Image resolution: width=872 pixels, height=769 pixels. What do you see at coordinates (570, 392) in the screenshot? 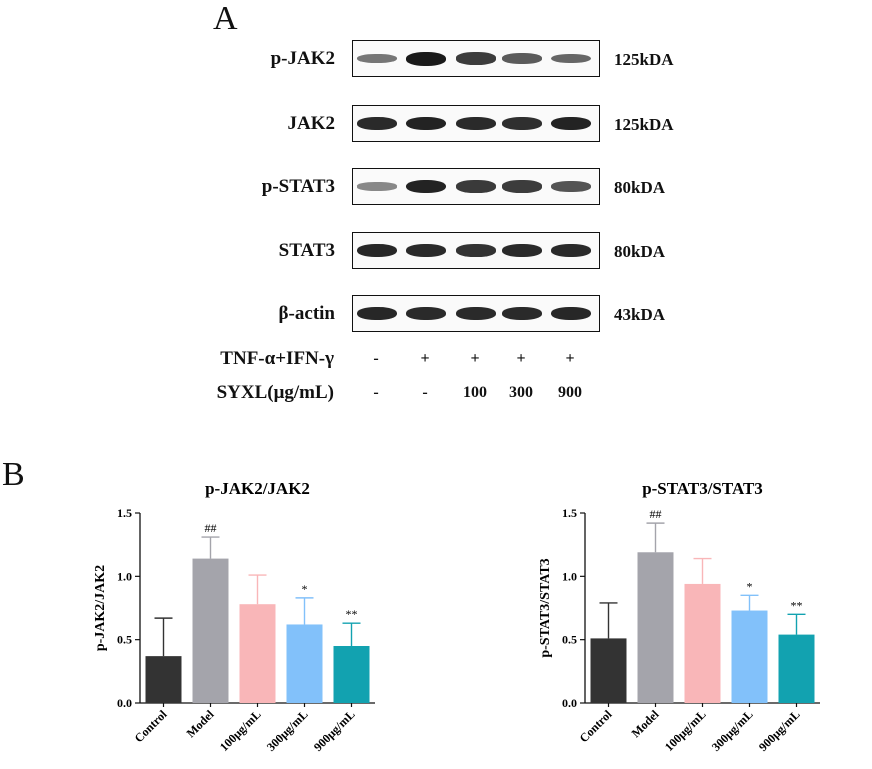
I see `condition-value: 900` at bounding box center [570, 392].